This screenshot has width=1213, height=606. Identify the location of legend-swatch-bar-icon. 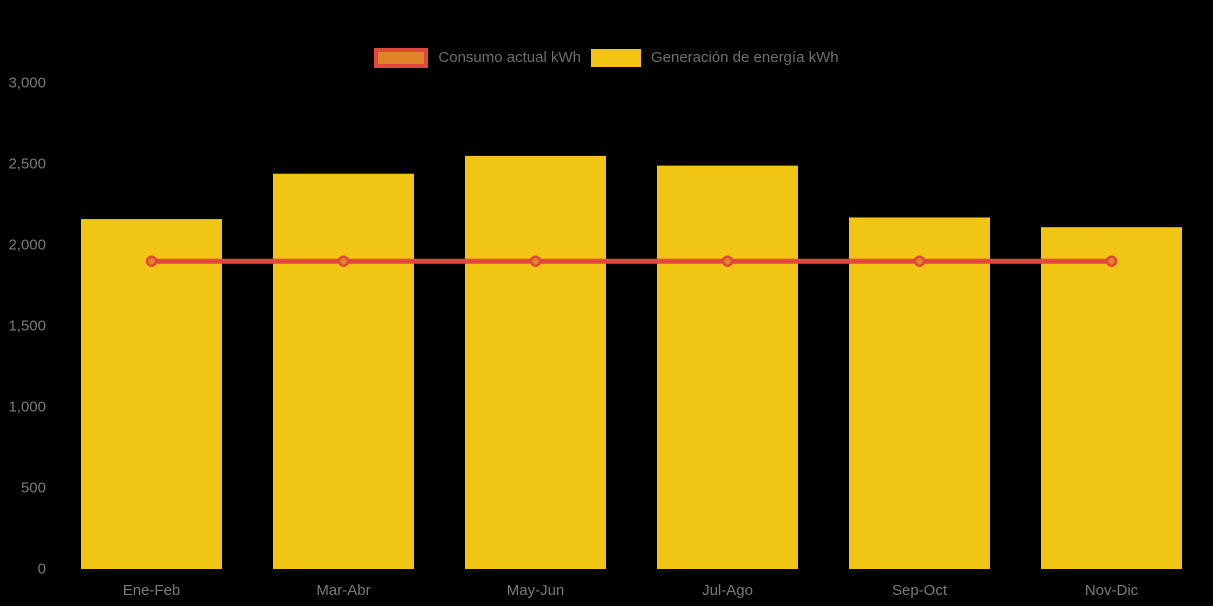
(615, 58).